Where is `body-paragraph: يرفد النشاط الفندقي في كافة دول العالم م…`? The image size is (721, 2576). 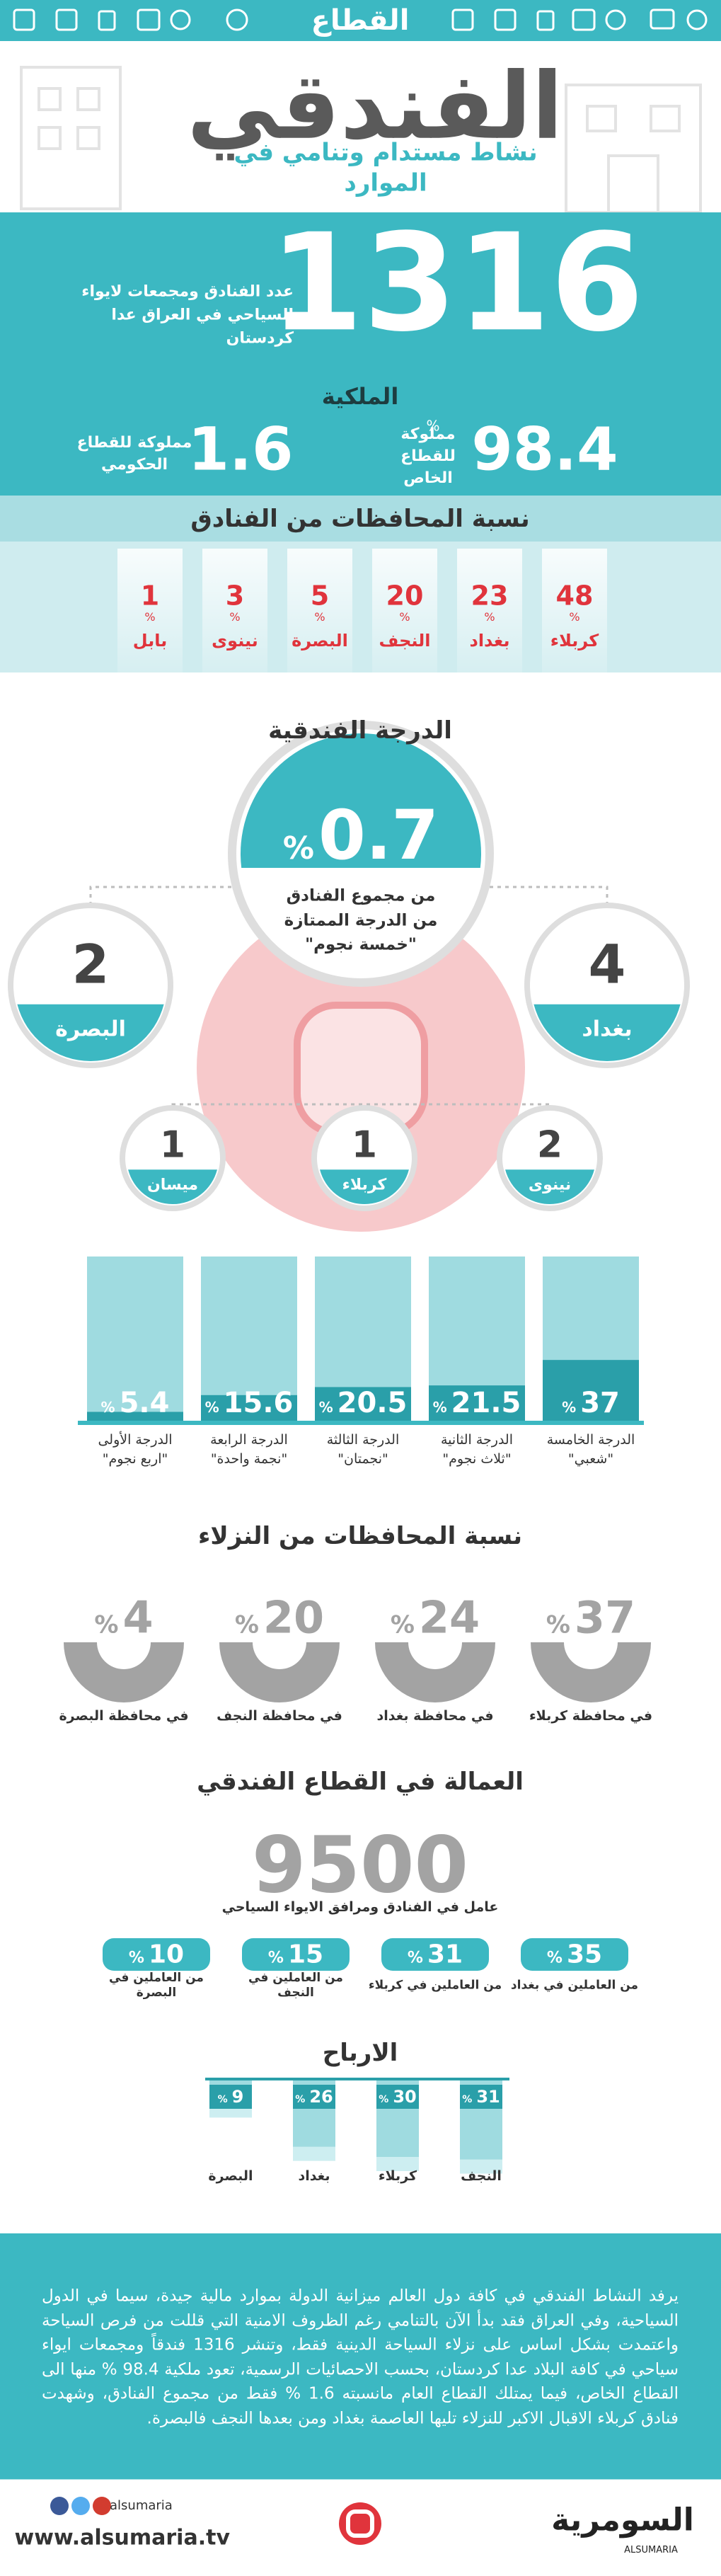
body-paragraph: يرفد النشاط الفندقي في كافة دول العالم م… is located at coordinates (360, 2357).